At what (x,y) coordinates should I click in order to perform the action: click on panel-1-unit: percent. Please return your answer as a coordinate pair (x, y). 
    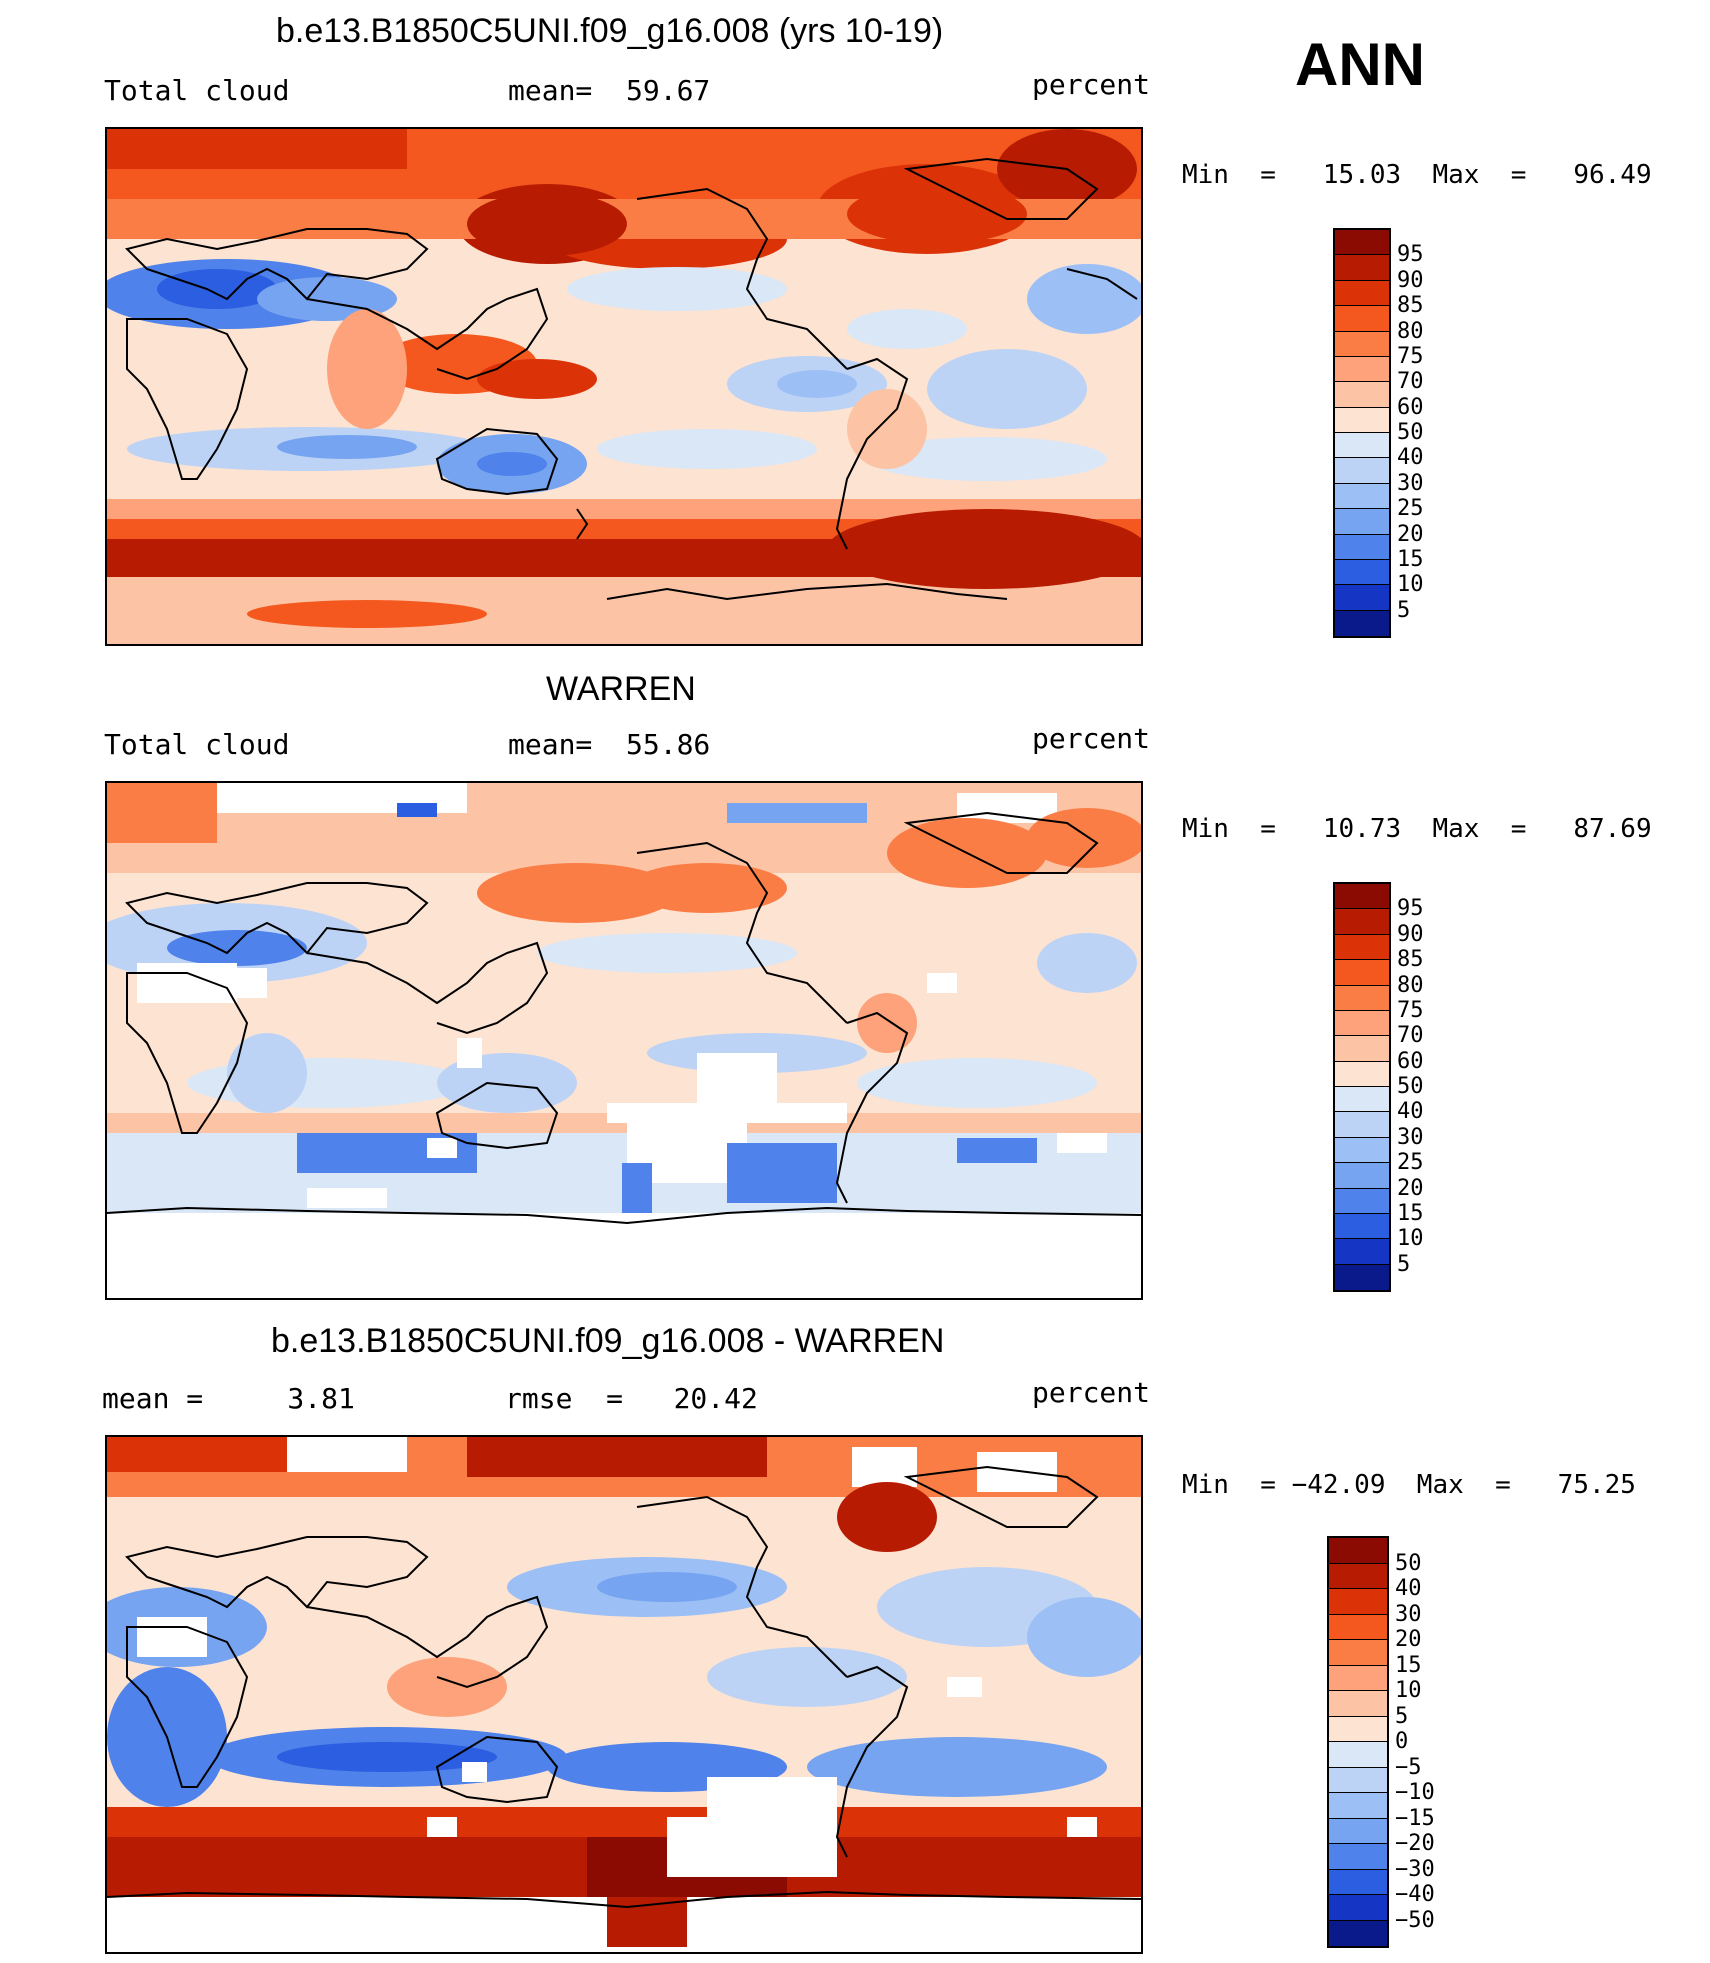
    Looking at the image, I should click on (1091, 84).